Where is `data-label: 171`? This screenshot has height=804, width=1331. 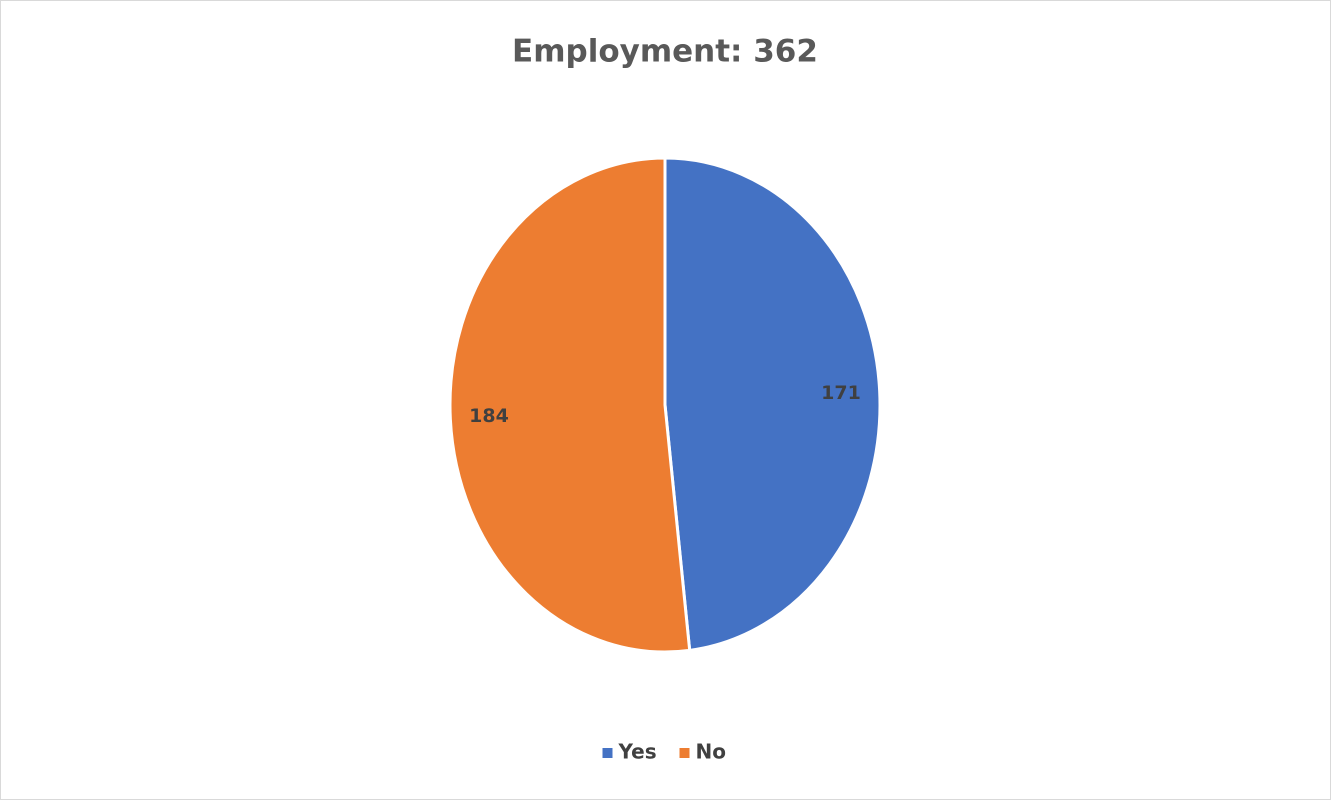
data-label: 171 is located at coordinates (841, 393).